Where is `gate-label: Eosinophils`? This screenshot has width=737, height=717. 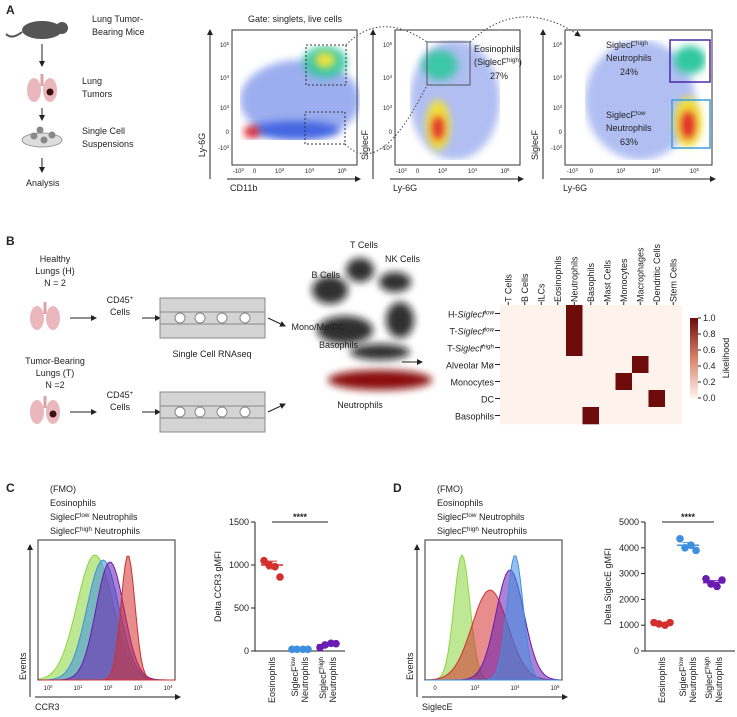 gate-label: Eosinophils is located at coordinates (497, 49).